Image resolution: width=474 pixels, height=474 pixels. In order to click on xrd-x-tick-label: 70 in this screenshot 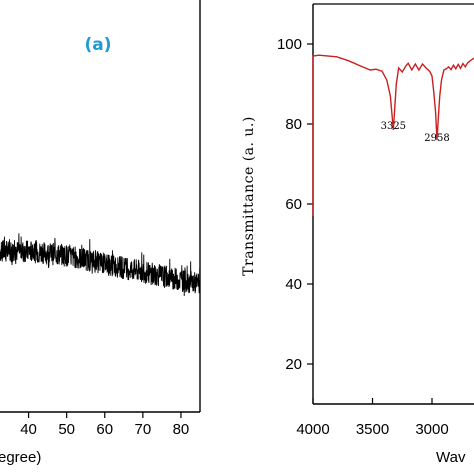, I will do `click(143, 429)`.